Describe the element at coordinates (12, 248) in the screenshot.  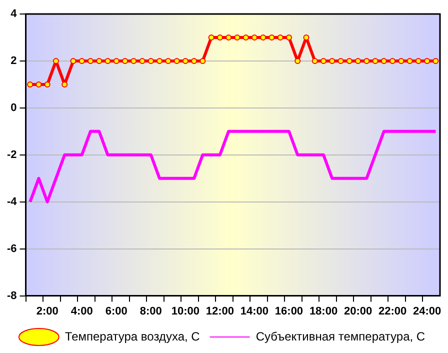
I see `y-tick-label: -6` at that location.